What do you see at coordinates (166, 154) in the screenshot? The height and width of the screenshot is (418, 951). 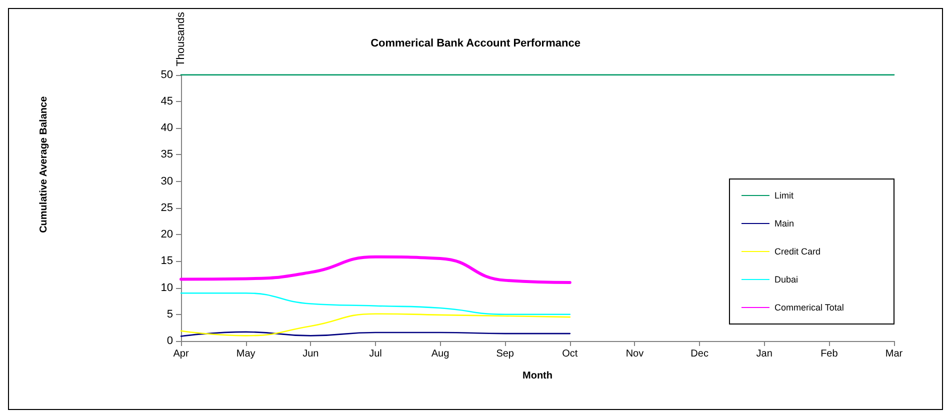 I see `y-tick-label: 35` at bounding box center [166, 154].